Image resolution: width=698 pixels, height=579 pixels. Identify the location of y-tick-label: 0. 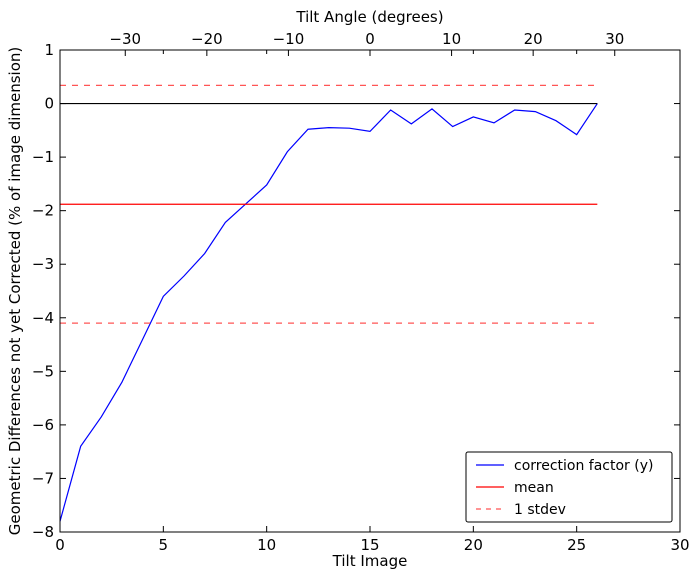
(49, 104).